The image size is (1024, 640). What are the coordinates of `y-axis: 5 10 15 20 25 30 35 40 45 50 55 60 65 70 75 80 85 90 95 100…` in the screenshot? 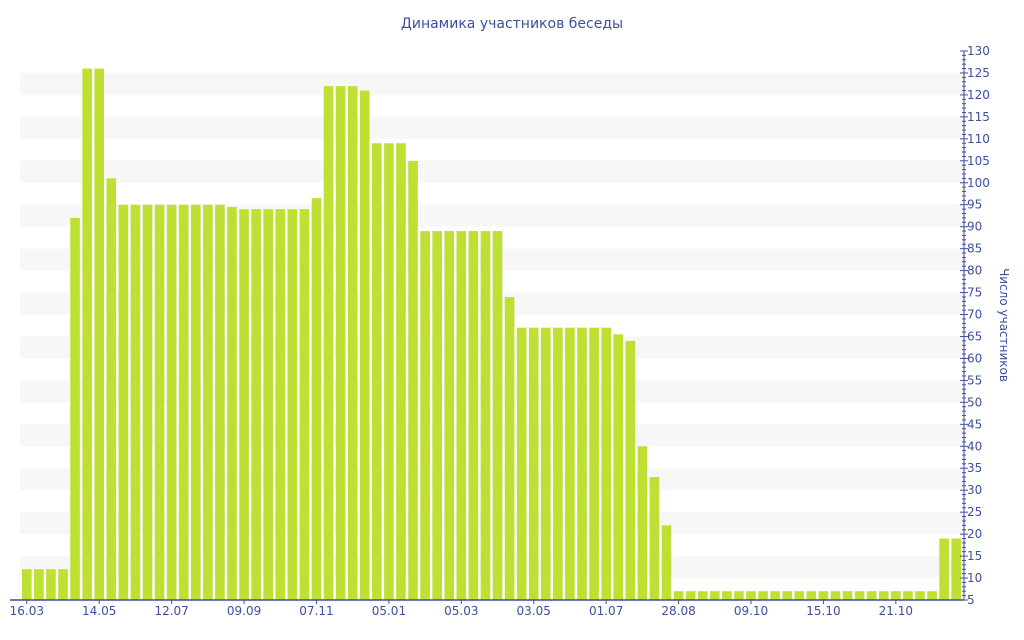 It's located at (975, 325).